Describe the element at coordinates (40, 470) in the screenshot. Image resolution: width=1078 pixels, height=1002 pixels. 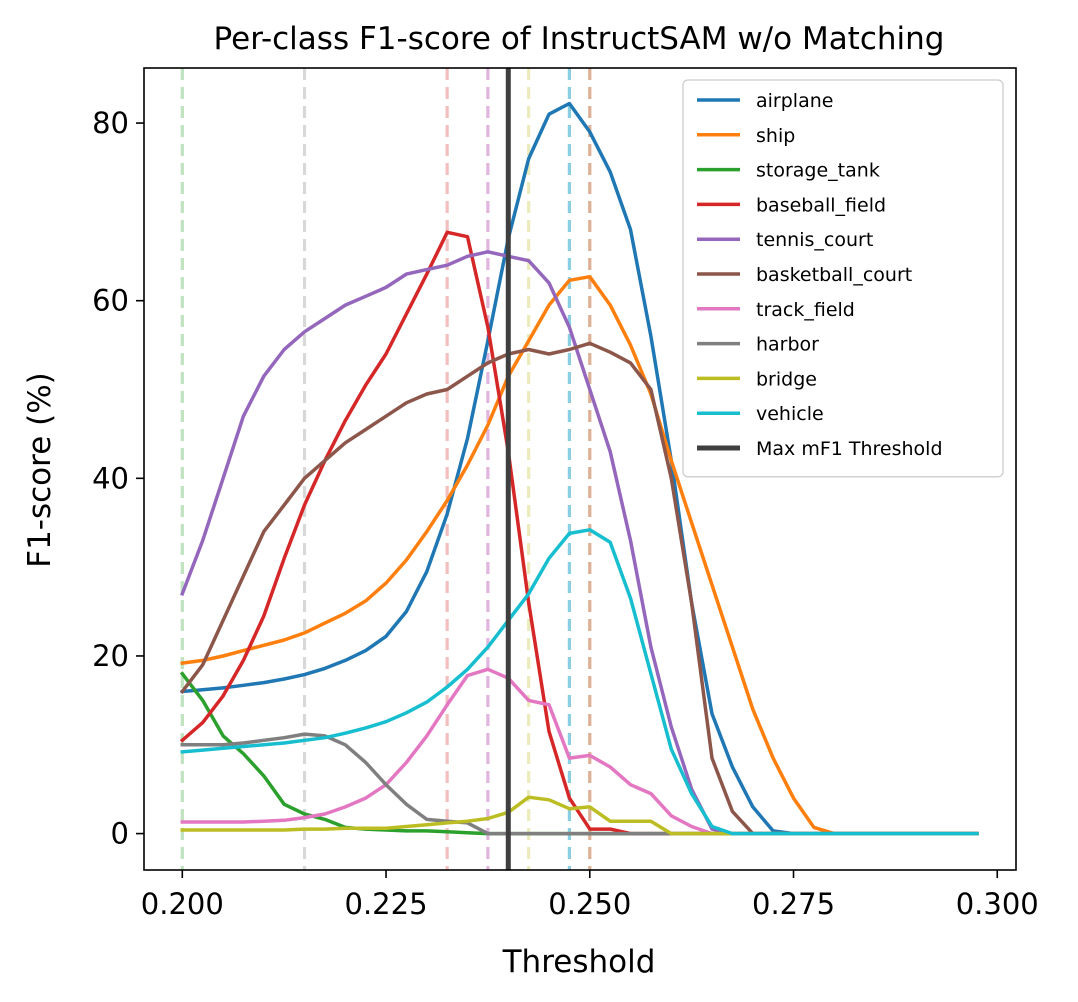
I see `y-axis-label: F1-score (%)` at that location.